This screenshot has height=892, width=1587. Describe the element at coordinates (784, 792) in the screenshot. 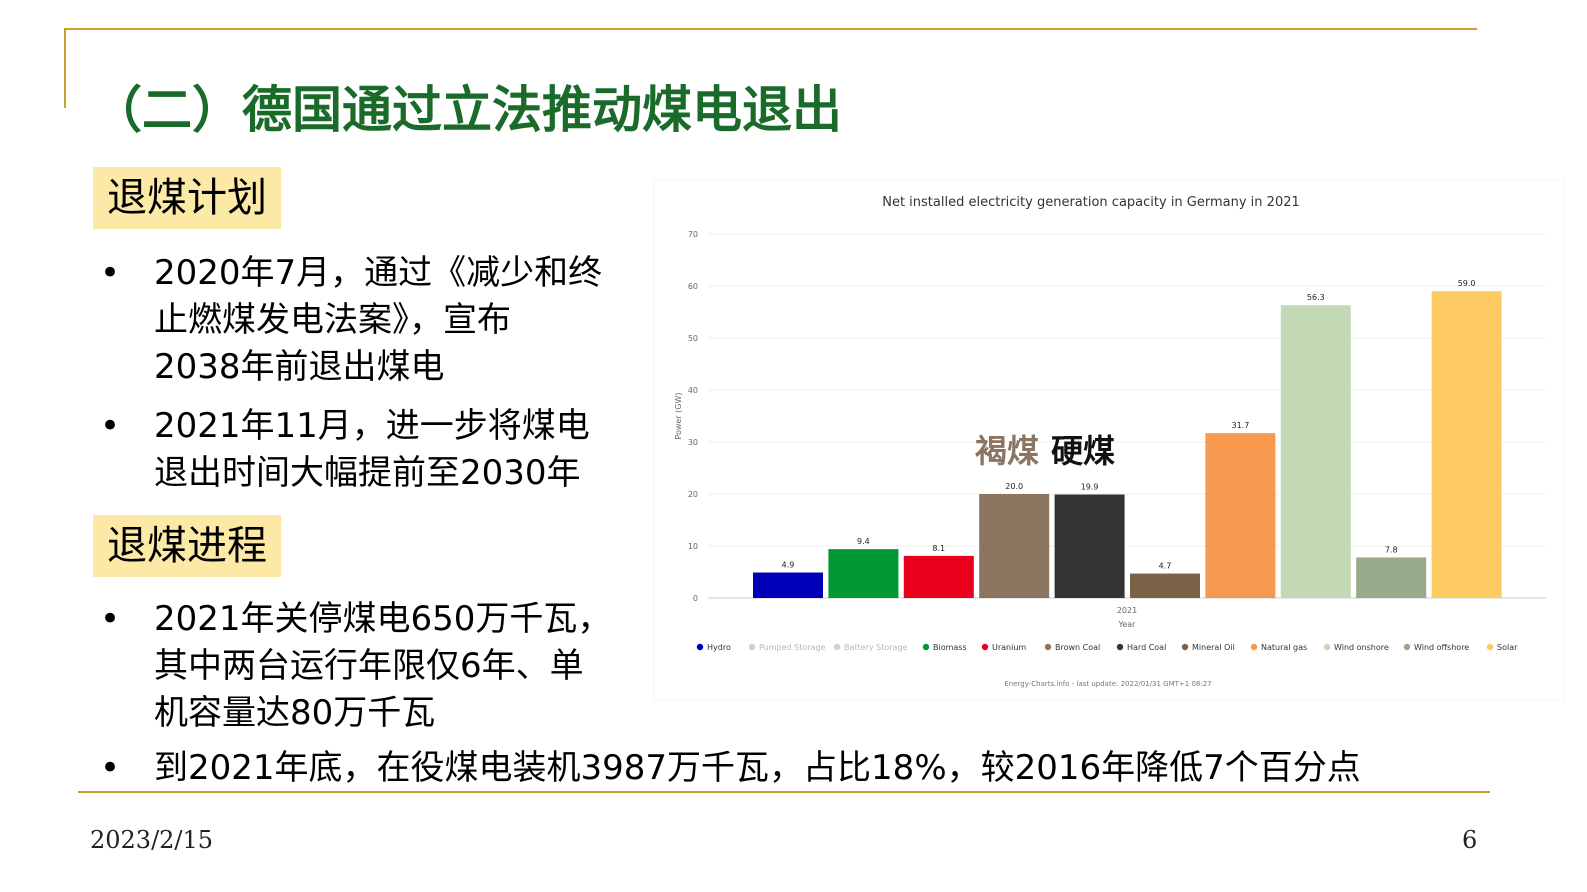

I see `bottom-divider` at that location.